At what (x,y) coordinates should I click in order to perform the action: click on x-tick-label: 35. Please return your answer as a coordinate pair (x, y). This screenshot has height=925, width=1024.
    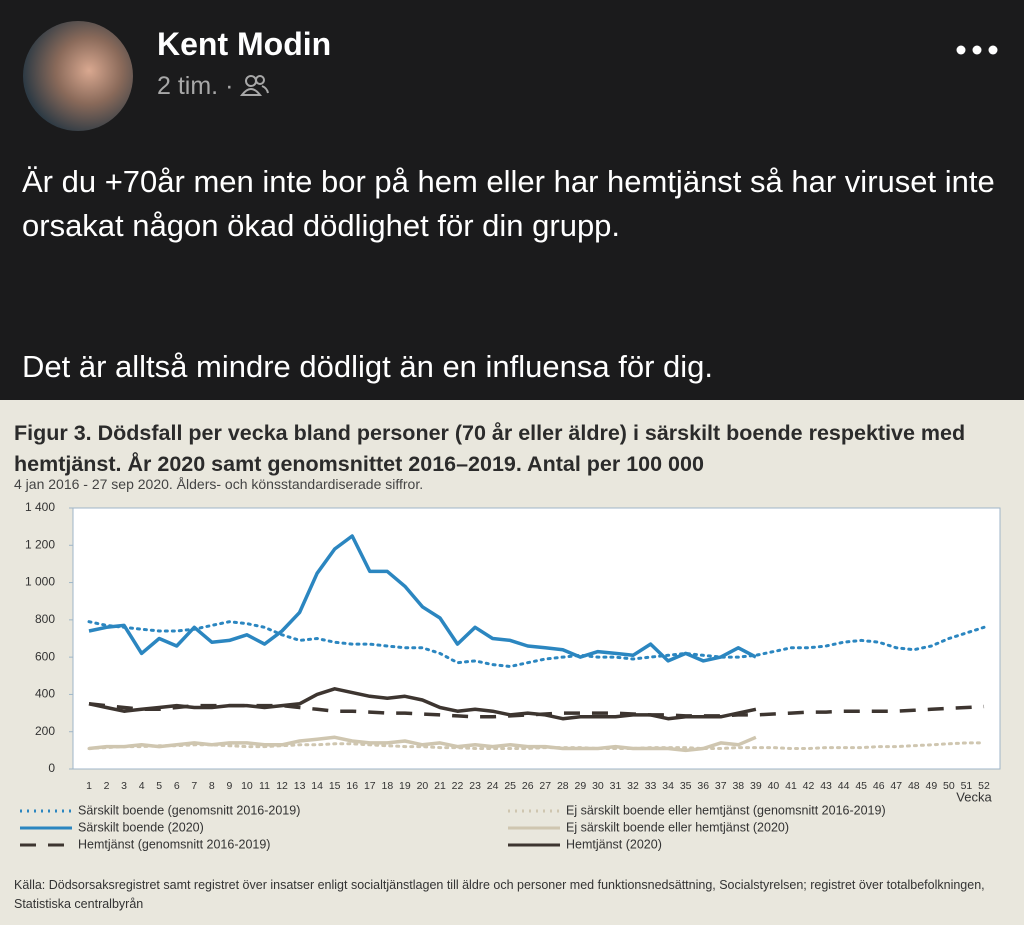
    Looking at the image, I should click on (686, 786).